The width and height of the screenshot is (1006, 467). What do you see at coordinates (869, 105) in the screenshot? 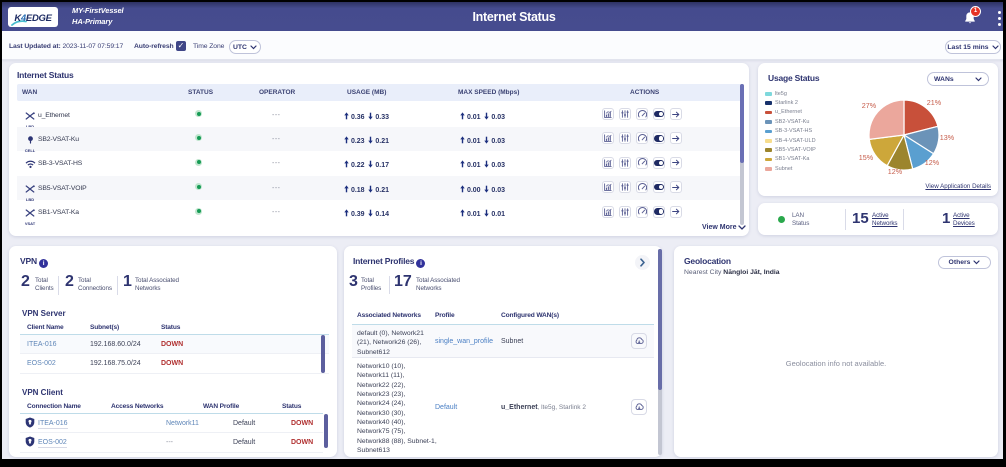
I see `svg-text: 27%` at bounding box center [869, 105].